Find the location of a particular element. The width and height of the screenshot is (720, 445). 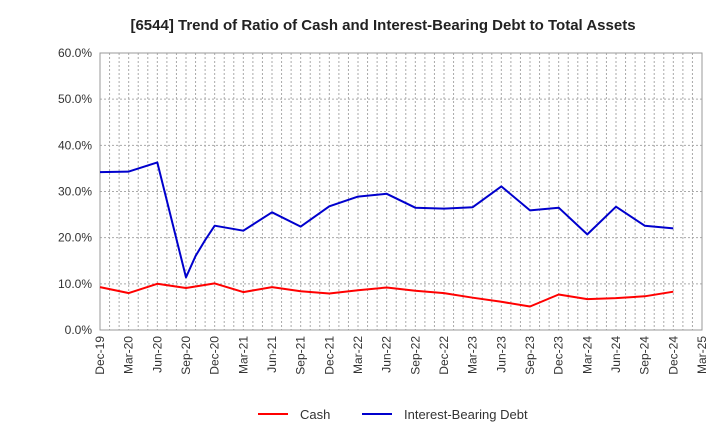

x-tick-label: Sep-20 is located at coordinates (186, 355).